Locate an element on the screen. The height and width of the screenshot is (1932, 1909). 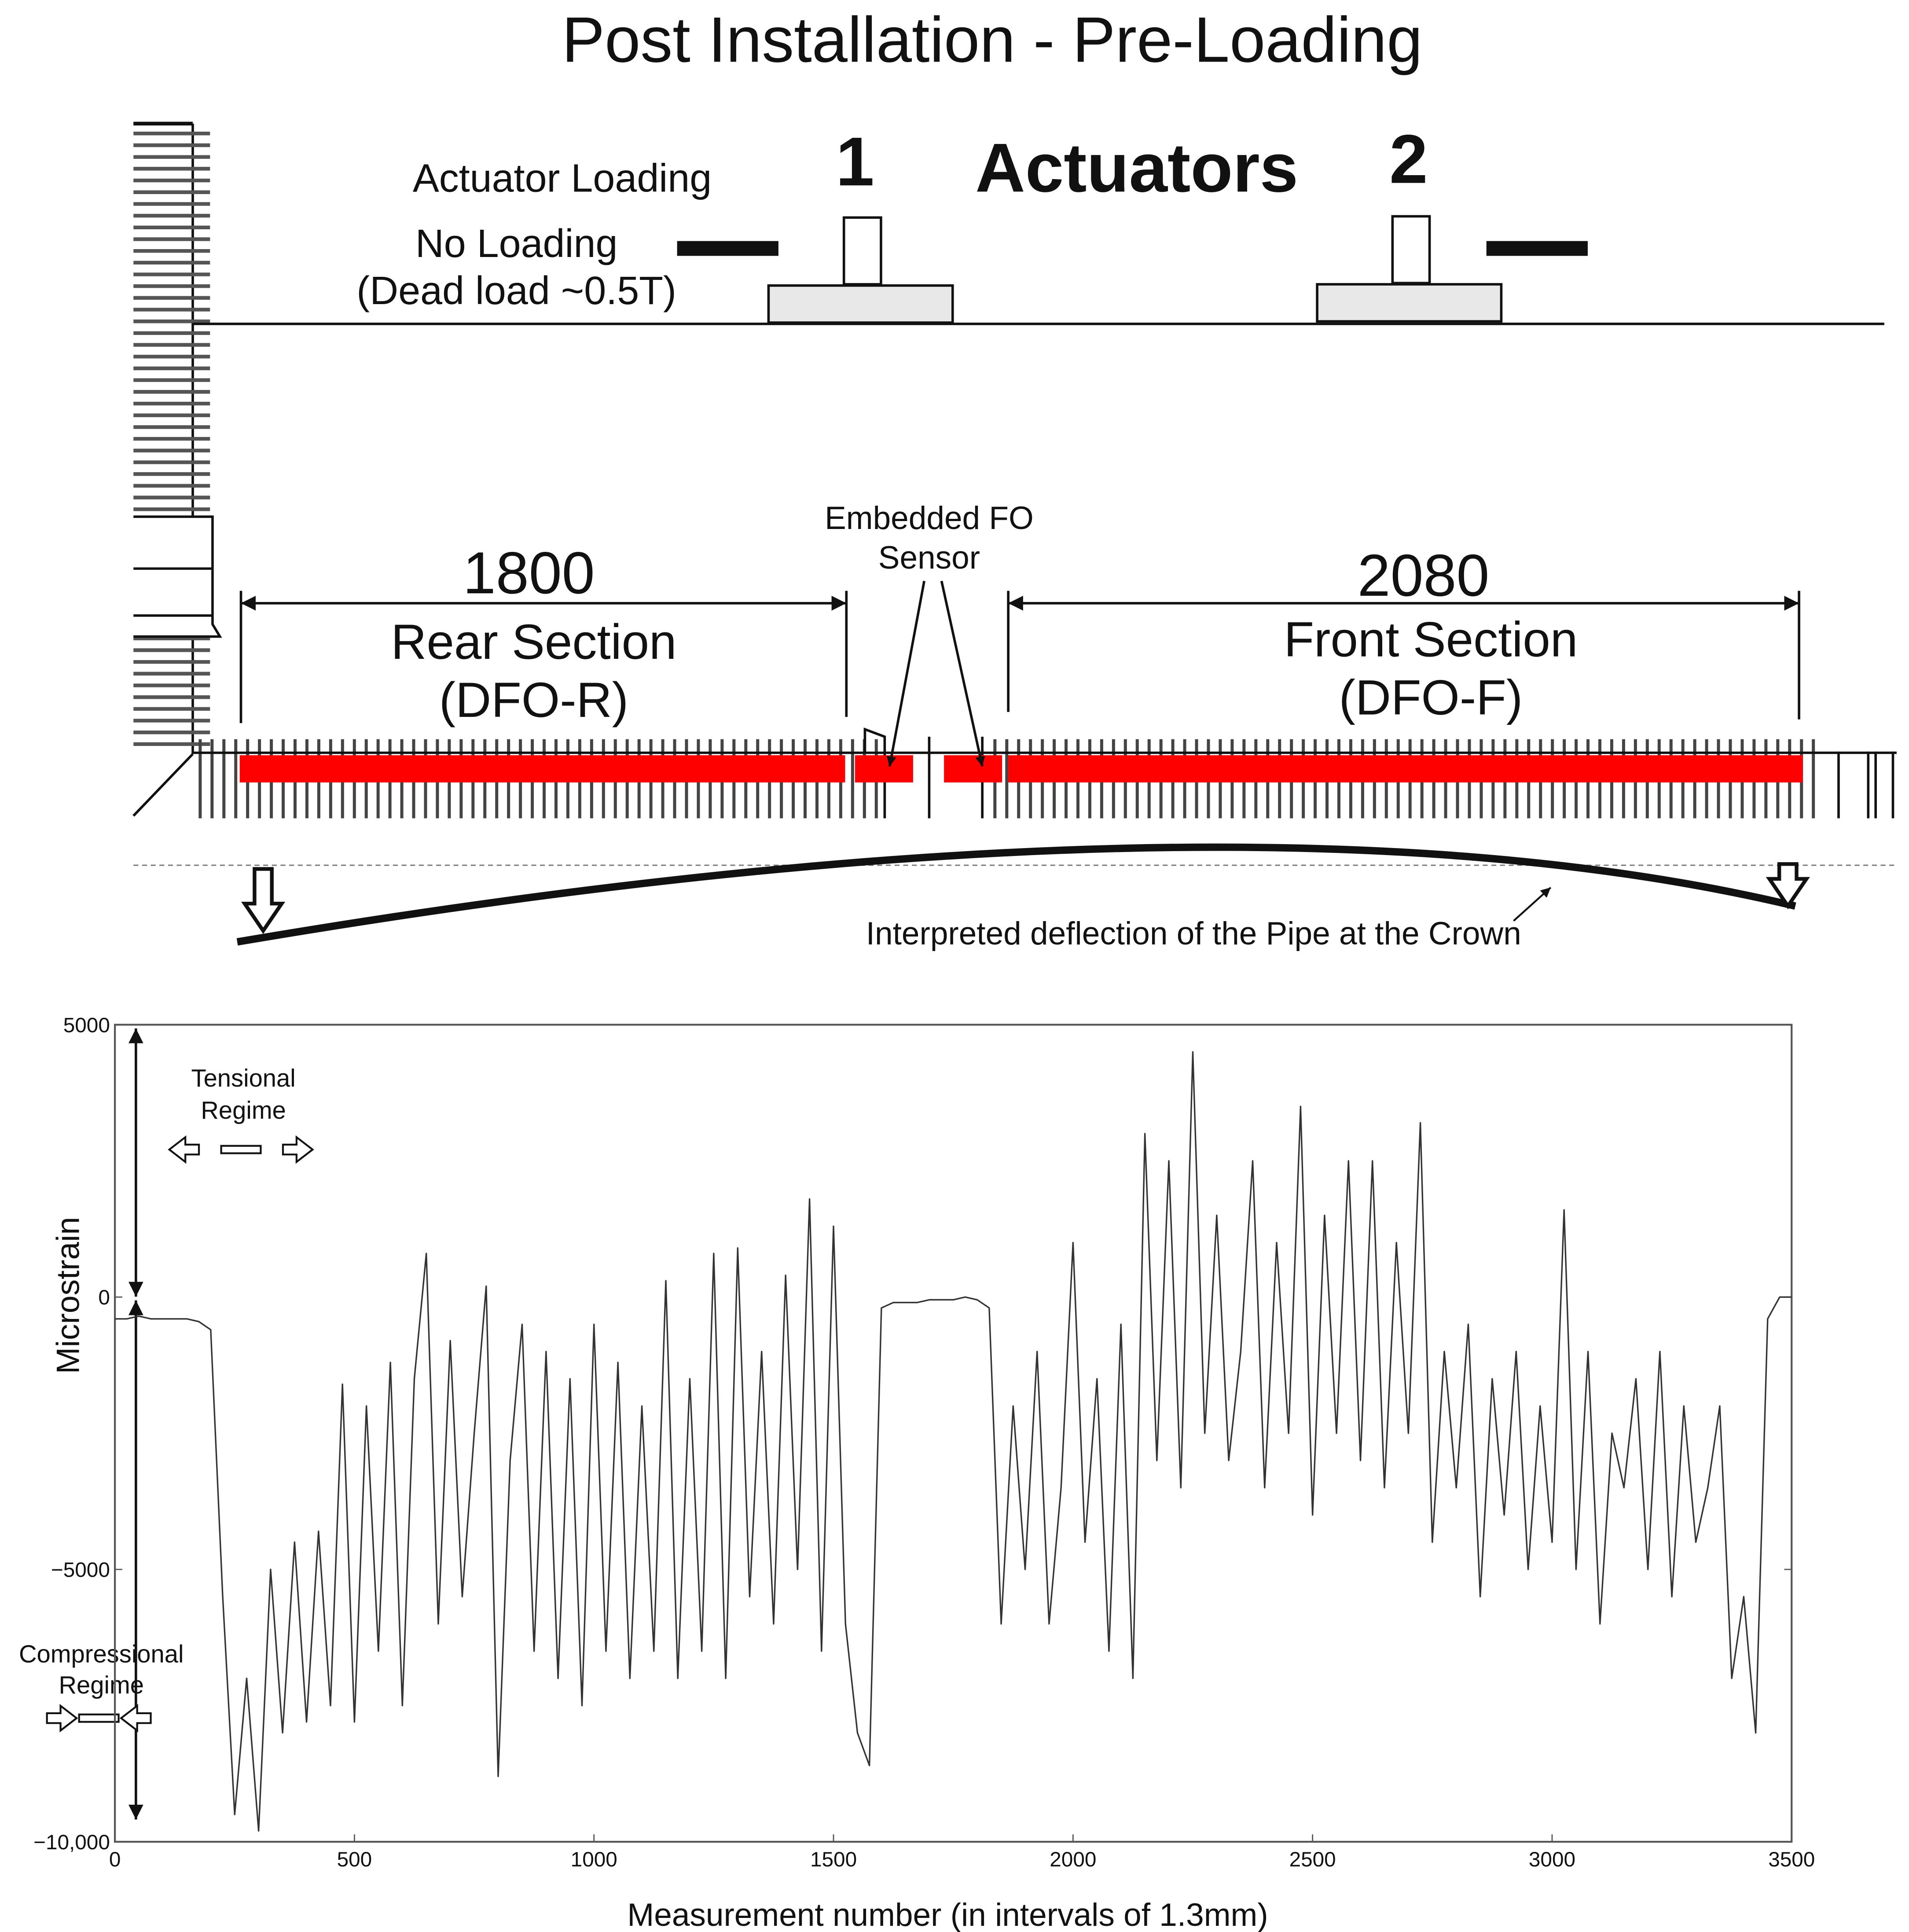
sensor-label: Embedded FO is located at coordinates (929, 518).